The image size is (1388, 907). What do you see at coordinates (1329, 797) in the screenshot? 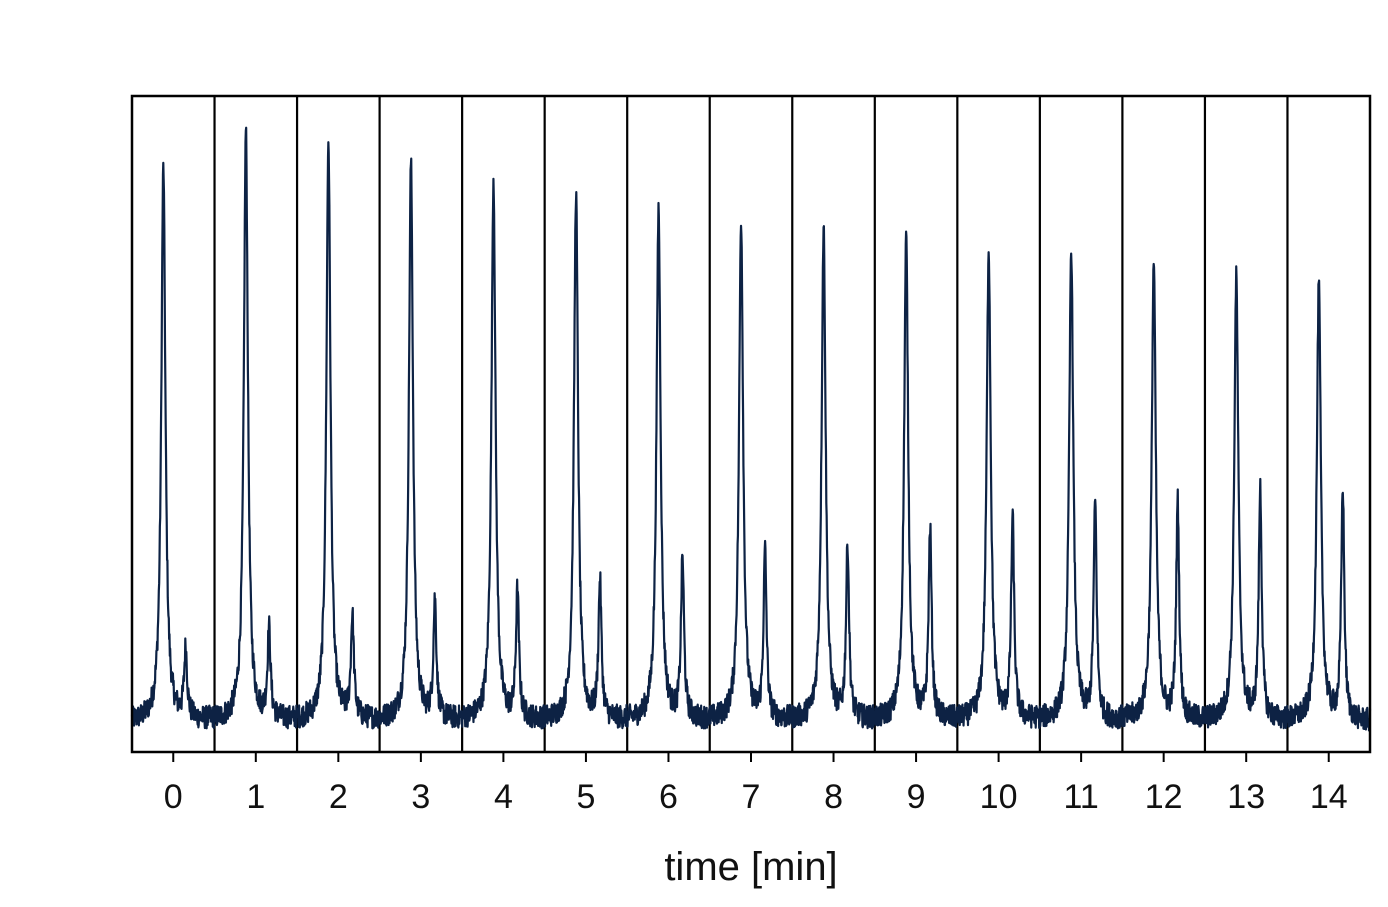
I see `x-tick-label-14: 14` at bounding box center [1329, 797].